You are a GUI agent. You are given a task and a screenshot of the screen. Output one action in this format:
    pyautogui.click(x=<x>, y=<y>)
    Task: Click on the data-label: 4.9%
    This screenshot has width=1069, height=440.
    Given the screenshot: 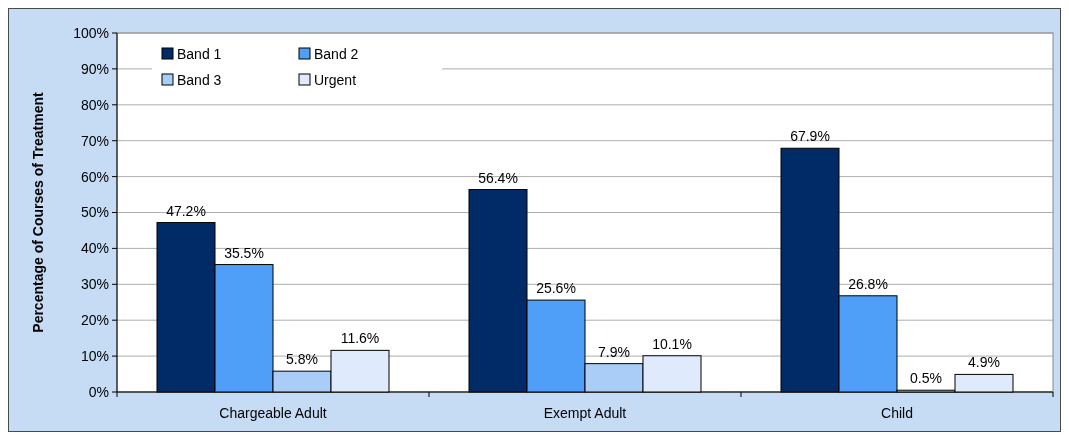 What is the action you would take?
    pyautogui.click(x=984, y=362)
    